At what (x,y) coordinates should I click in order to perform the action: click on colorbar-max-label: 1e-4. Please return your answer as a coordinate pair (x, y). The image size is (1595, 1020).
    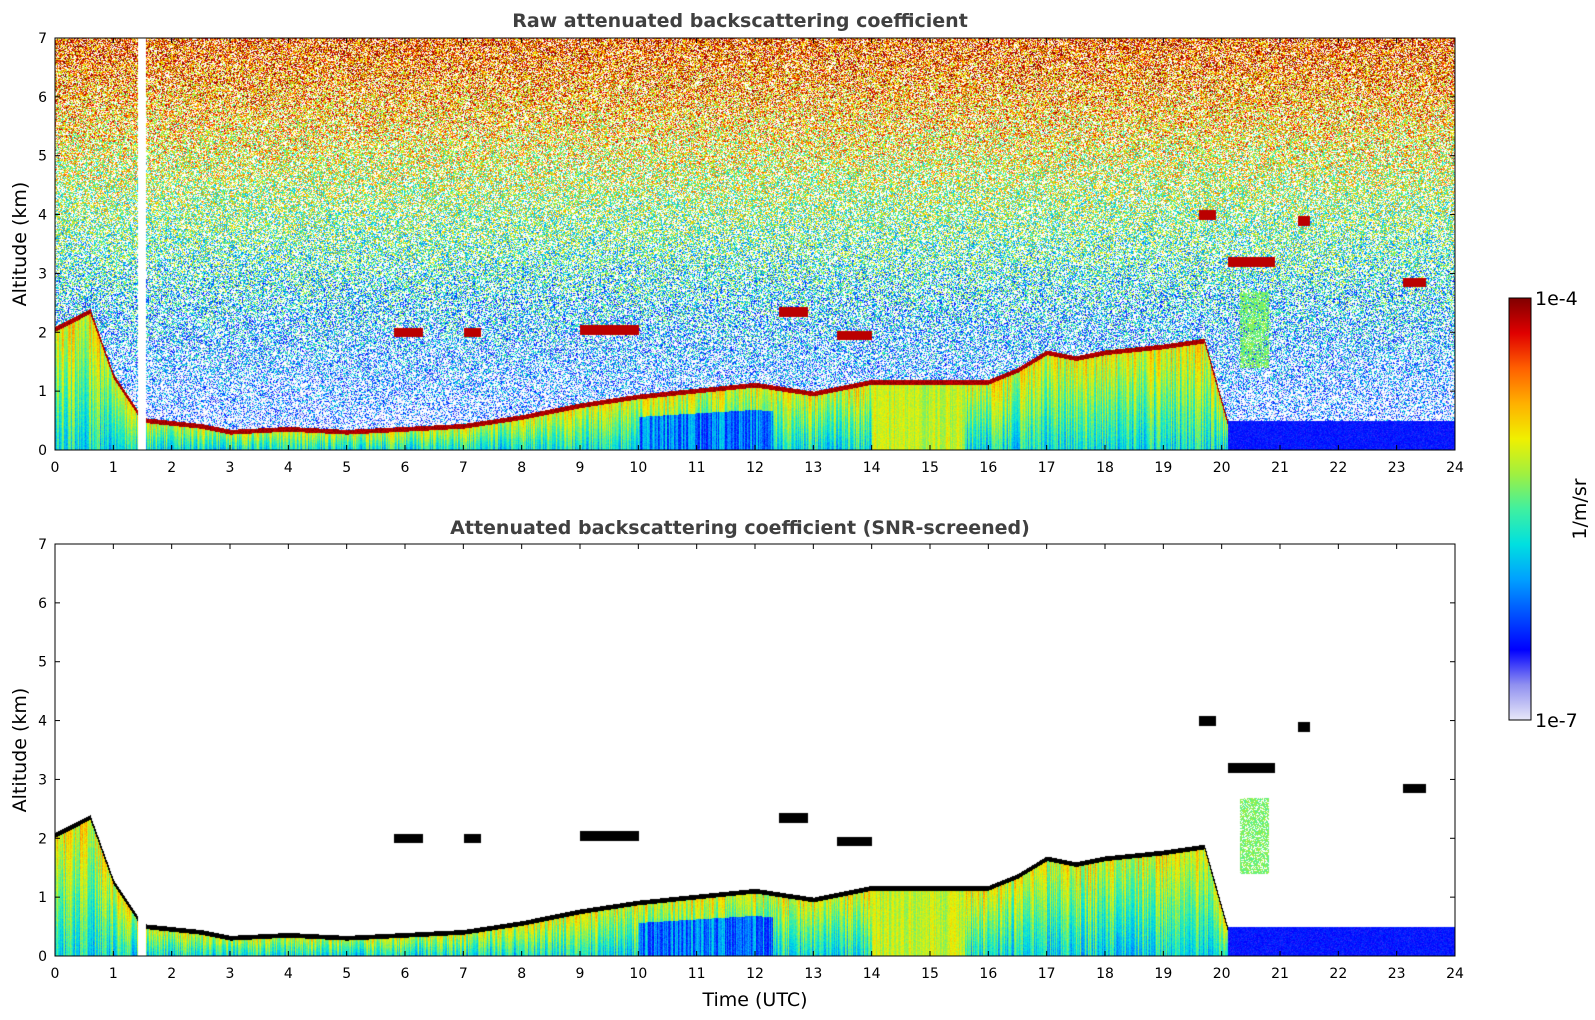
    Looking at the image, I should click on (1556, 299).